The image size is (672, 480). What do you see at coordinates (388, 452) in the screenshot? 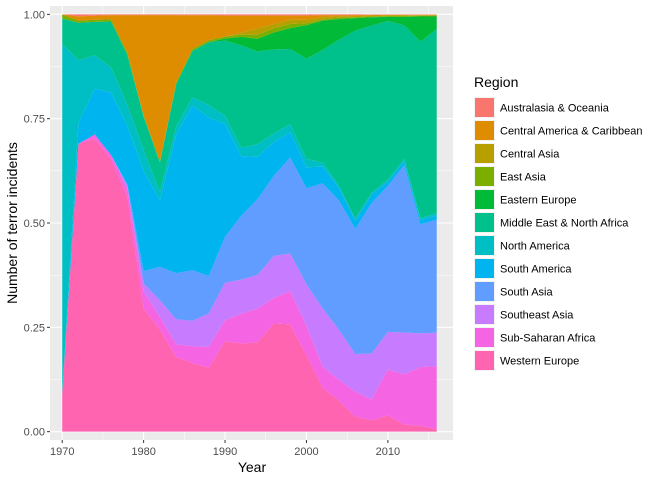
I see `x-tick-label: 2010` at bounding box center [388, 452].